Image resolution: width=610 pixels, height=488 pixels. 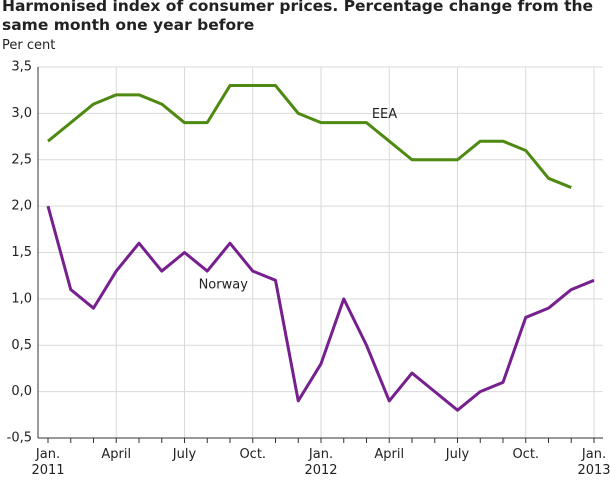 What do you see at coordinates (21, 252) in the screenshot?
I see `y-tick-label: 1,5` at bounding box center [21, 252].